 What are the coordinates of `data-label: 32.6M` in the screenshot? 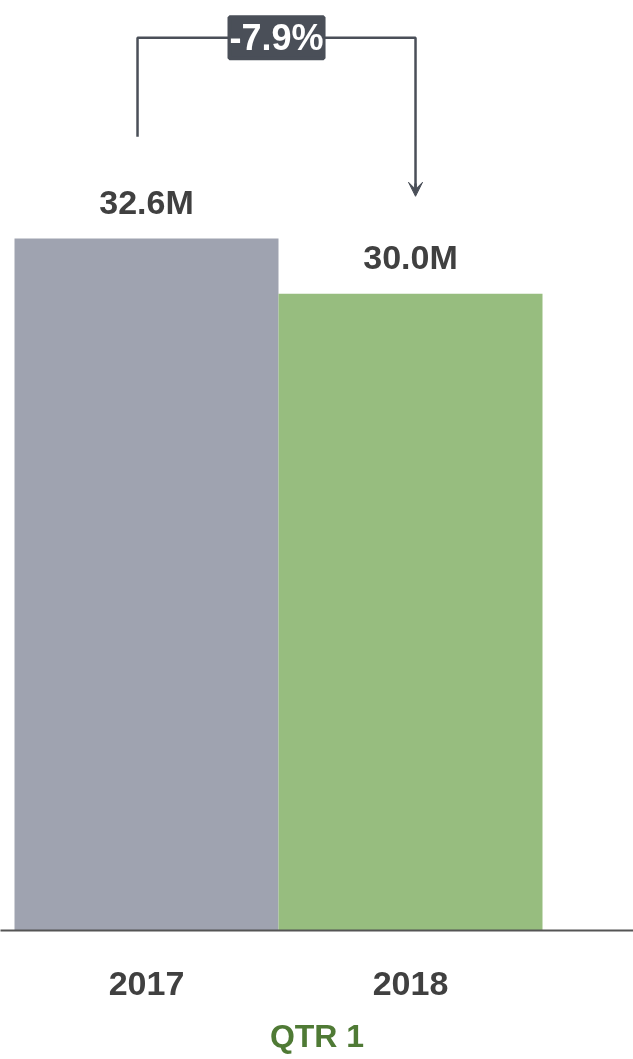 It's located at (146, 201).